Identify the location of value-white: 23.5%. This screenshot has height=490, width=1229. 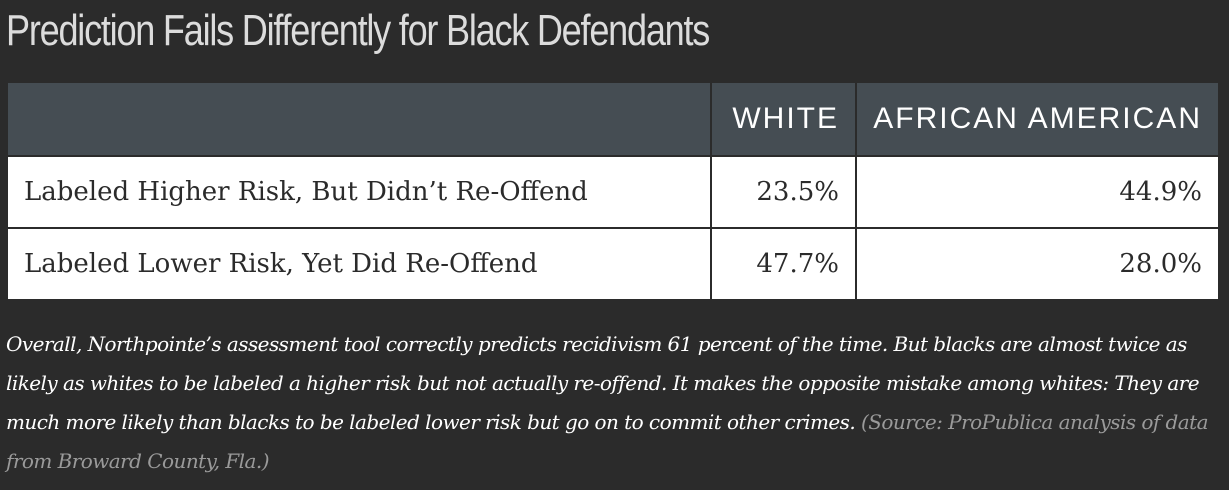
(783, 192).